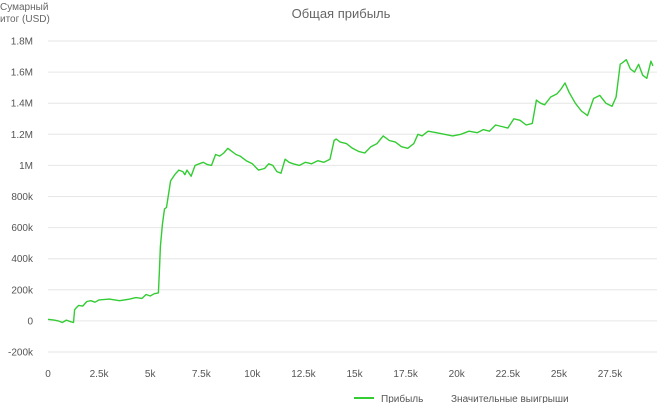 The width and height of the screenshot is (658, 403). I want to click on y-tick-label: 1.4M, so click(22, 104).